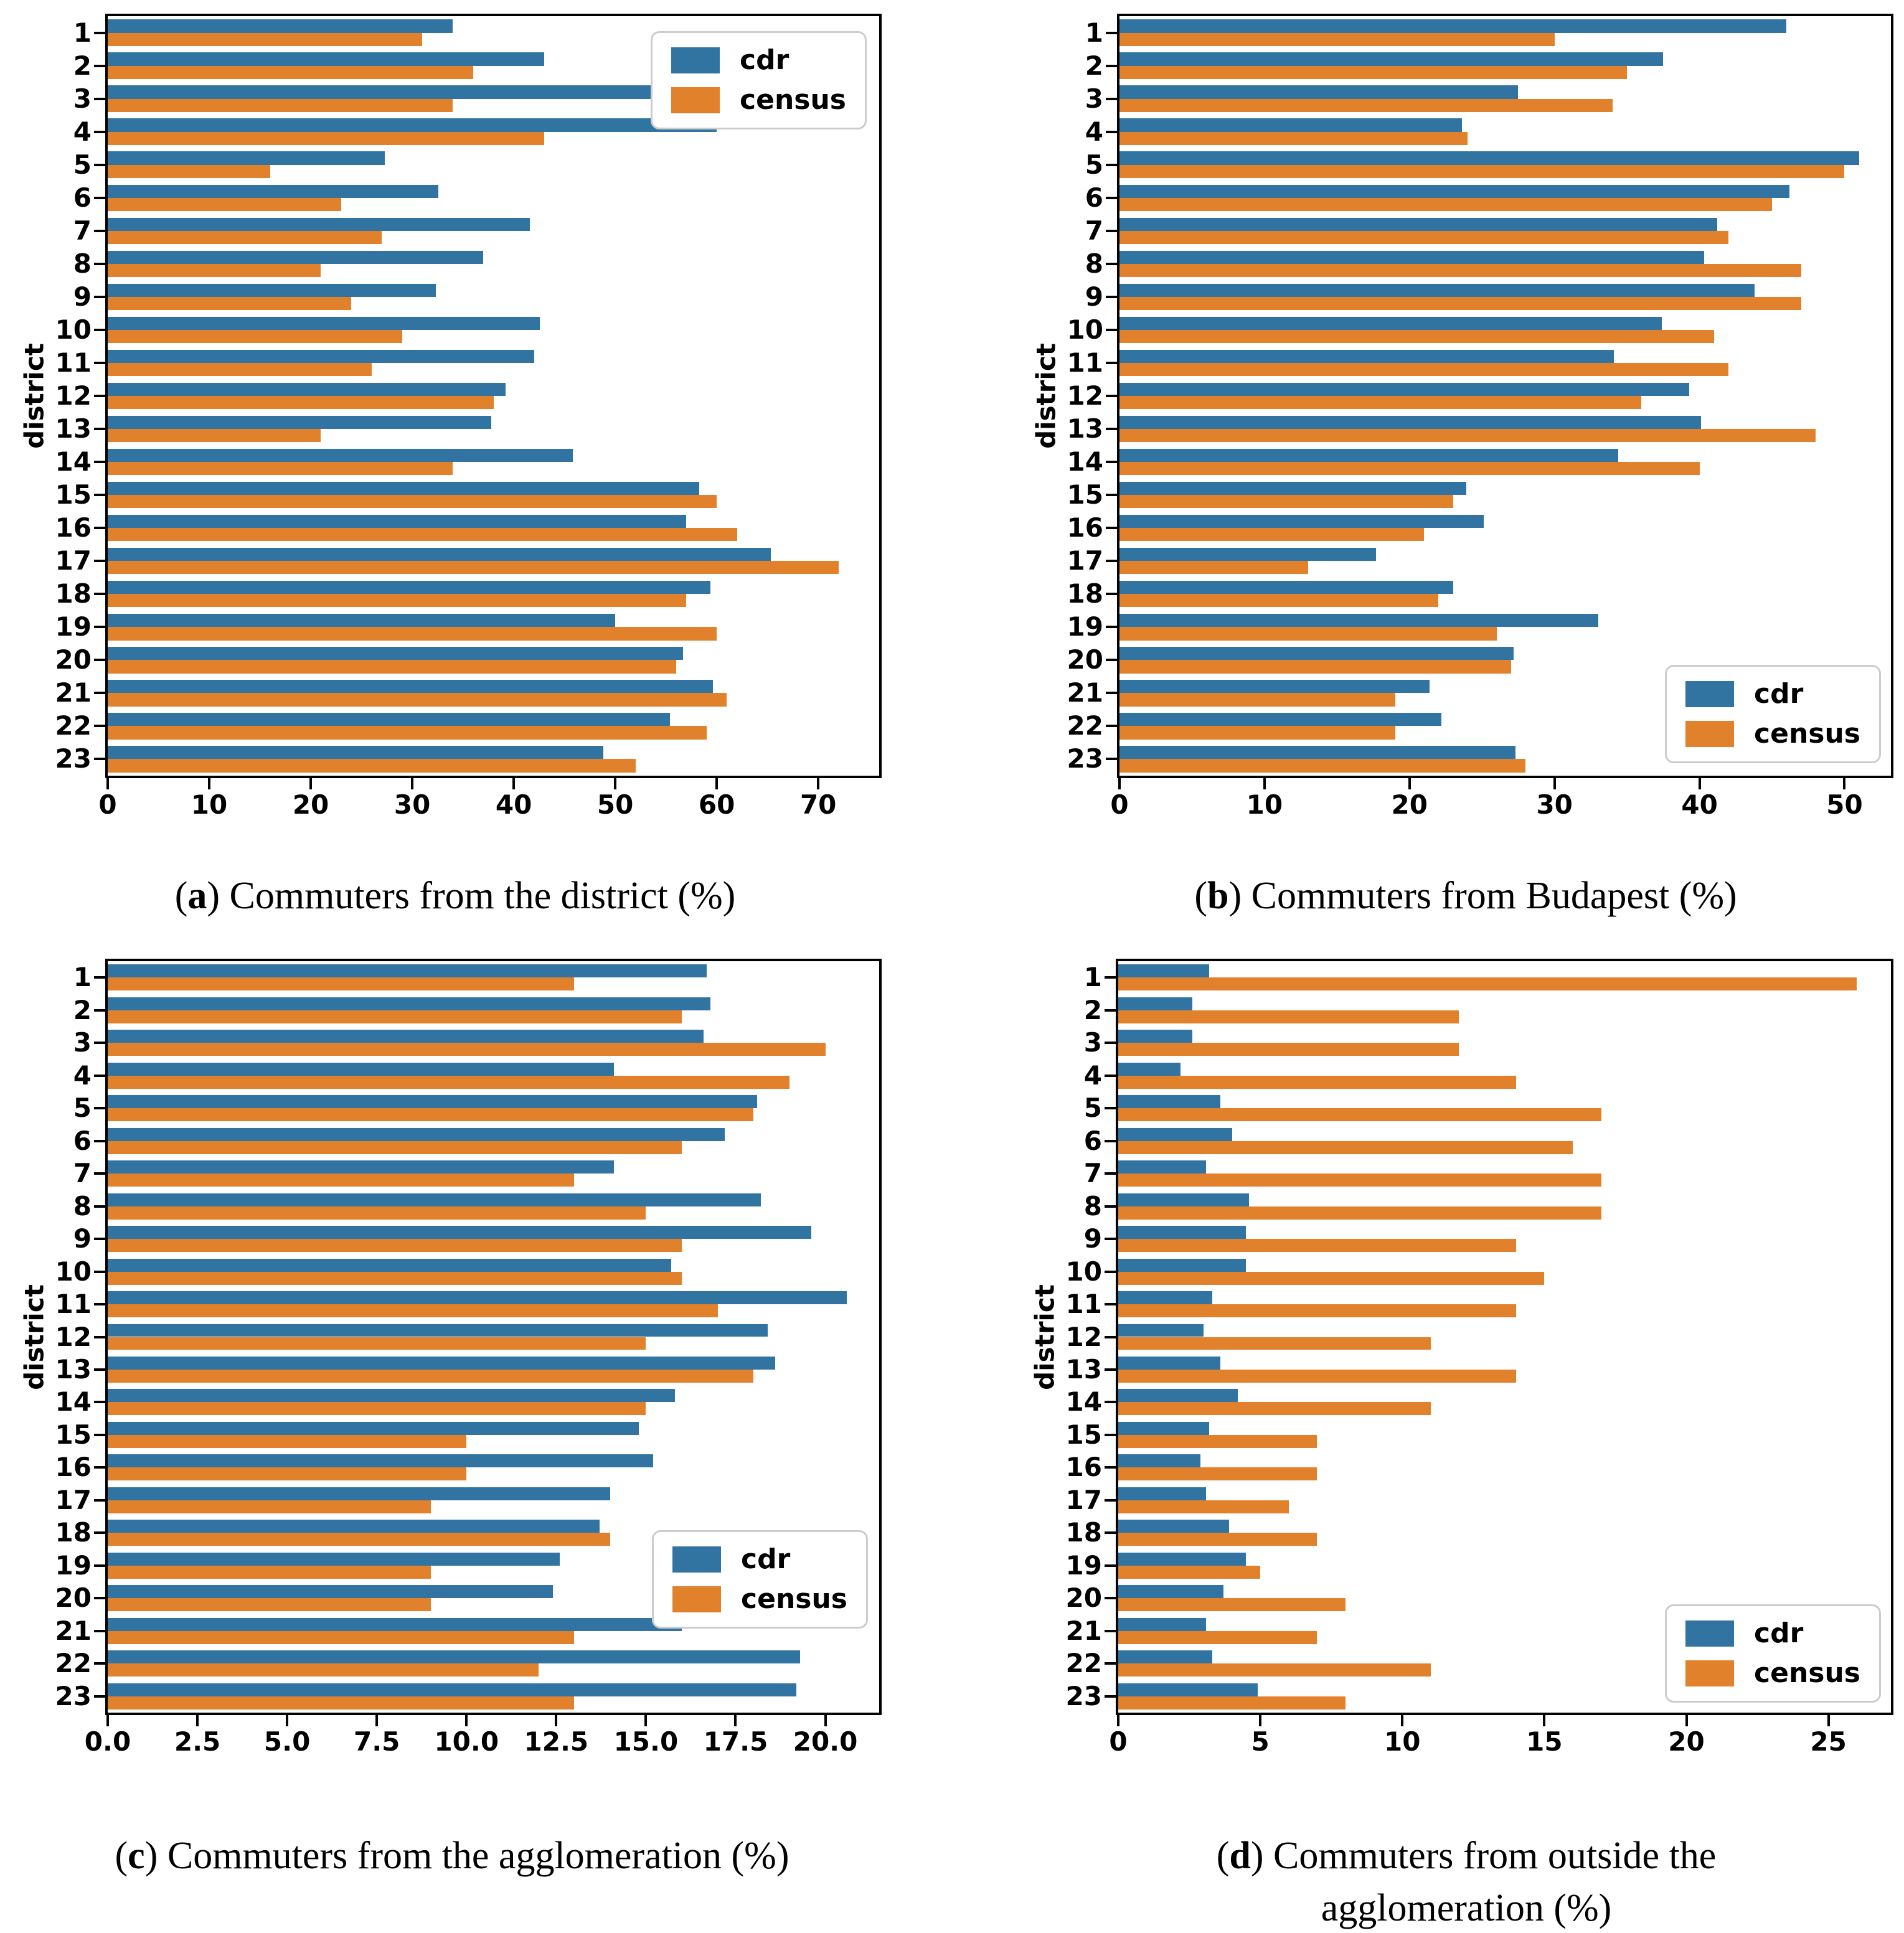  Describe the element at coordinates (377, 1741) in the screenshot. I see `x-tick-label-7.5: 7.5` at that location.